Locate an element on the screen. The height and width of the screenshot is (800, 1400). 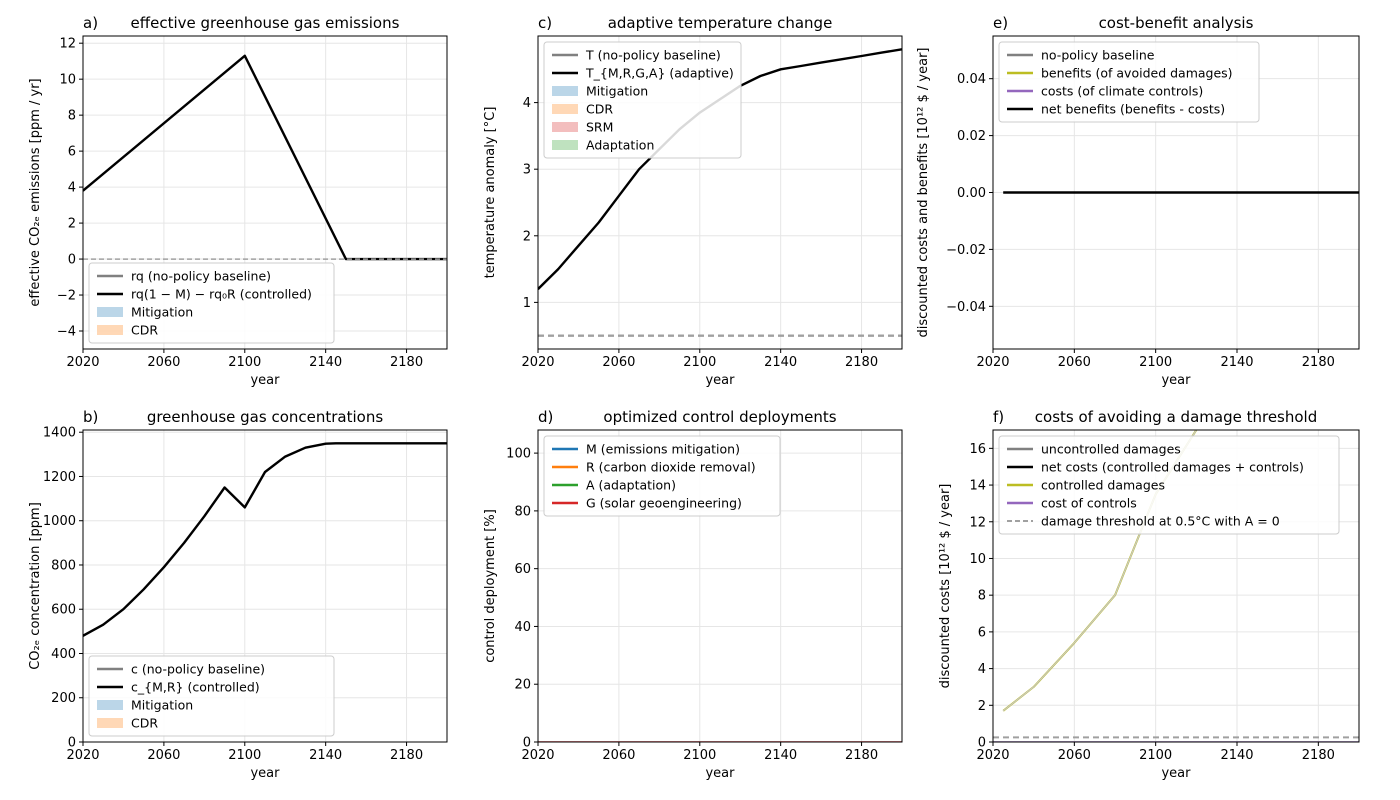
y-tick-label: 1 is located at coordinates (527, 303).